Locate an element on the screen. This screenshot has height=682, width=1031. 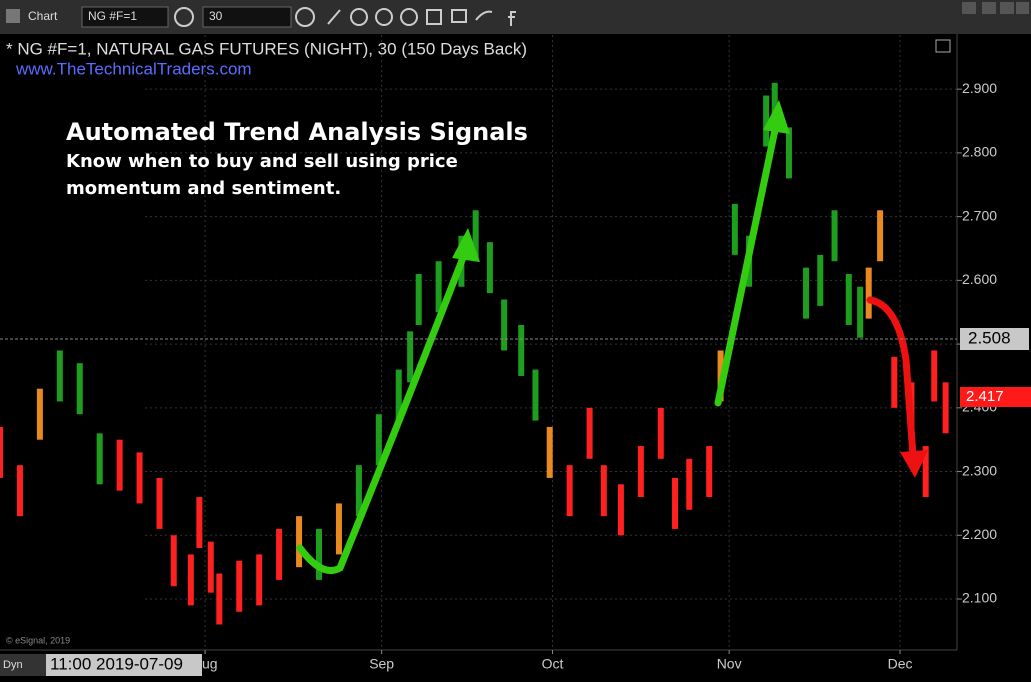
maximize-button is located at coordinates (1007, 8).